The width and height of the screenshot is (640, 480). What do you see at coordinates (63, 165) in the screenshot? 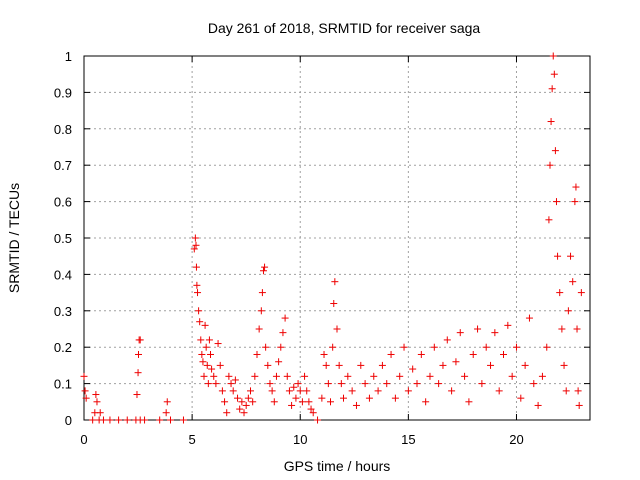
I see `y-tick-label: 0.7` at bounding box center [63, 165].